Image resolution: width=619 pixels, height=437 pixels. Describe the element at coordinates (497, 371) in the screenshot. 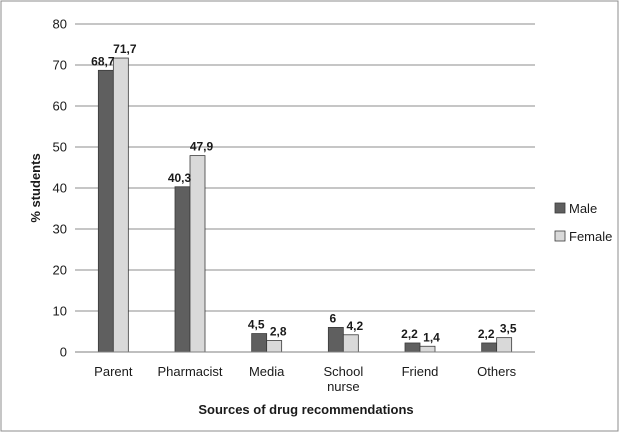

I see `x-category-label: Others` at that location.